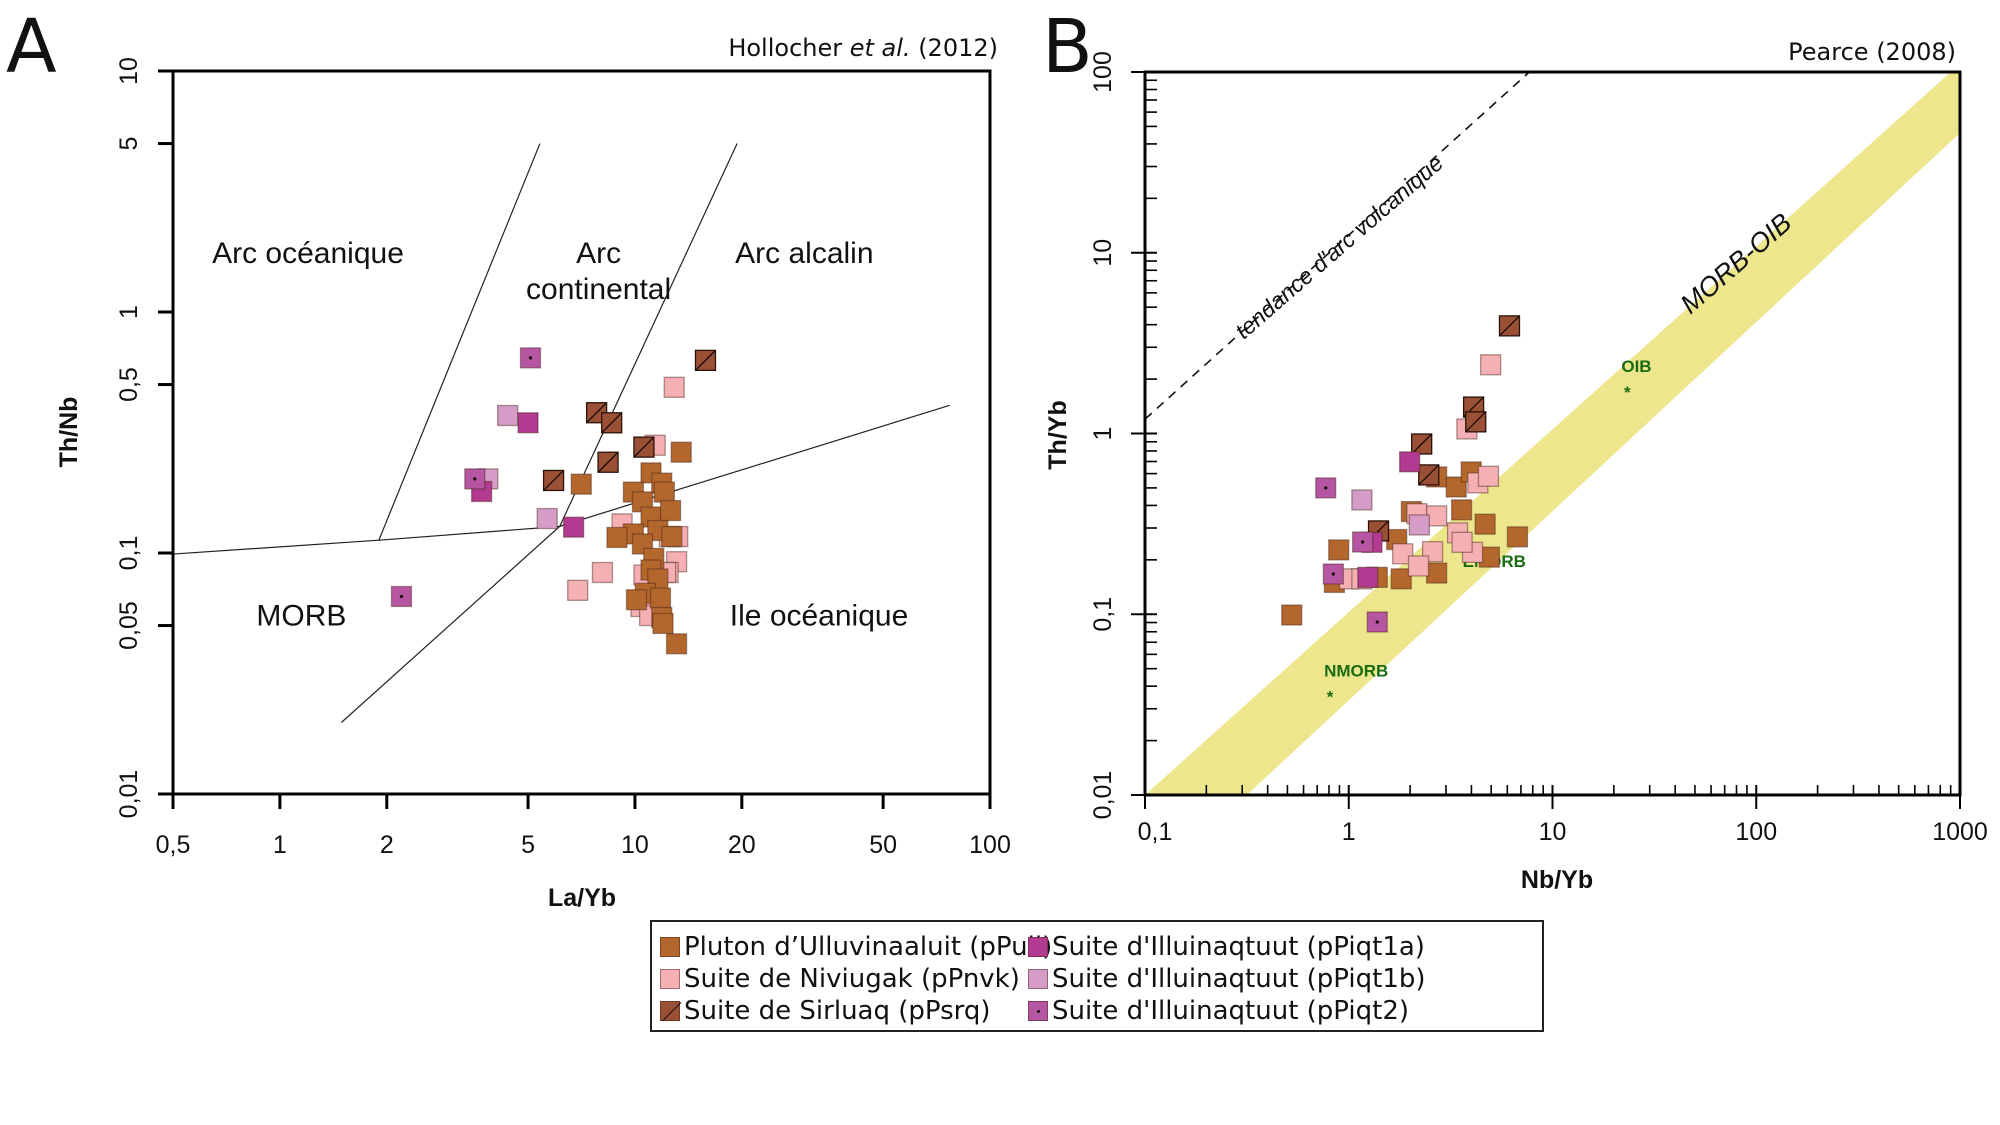 This screenshot has width=2000, height=1125. I want to click on panel-b-x-axis-title: Nb/Yb, so click(1557, 880).